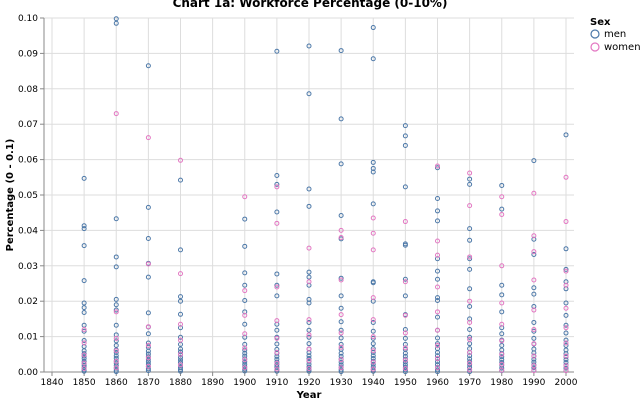 The width and height of the screenshot is (640, 400). I want to click on y-tick-label: 0.05, so click(28, 196).